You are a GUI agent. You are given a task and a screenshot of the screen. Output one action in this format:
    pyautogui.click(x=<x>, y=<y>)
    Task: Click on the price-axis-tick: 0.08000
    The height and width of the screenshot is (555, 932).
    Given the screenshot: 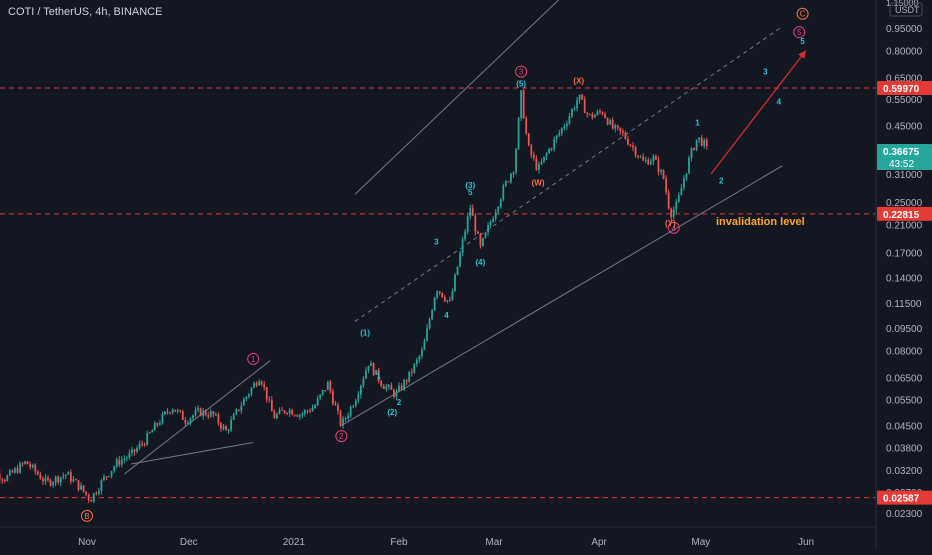 What is the action you would take?
    pyautogui.click(x=904, y=352)
    